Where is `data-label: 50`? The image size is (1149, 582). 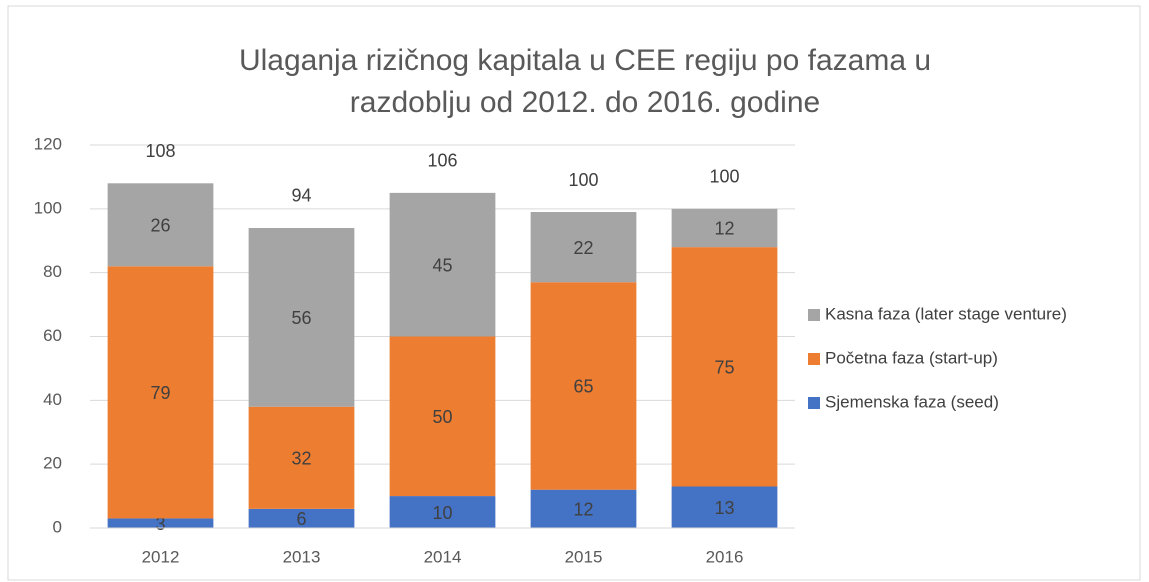
data-label: 50 is located at coordinates (442, 417).